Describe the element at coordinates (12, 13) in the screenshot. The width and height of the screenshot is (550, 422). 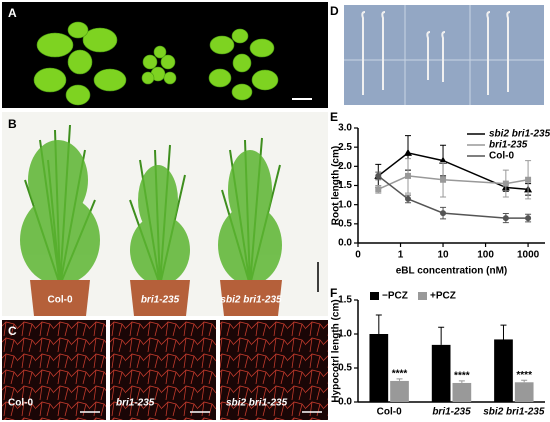
I see `panel-label: A` at that location.